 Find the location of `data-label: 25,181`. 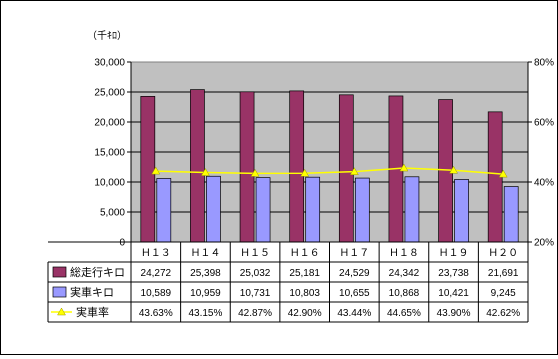

data-label: 25,181 is located at coordinates (304, 273).